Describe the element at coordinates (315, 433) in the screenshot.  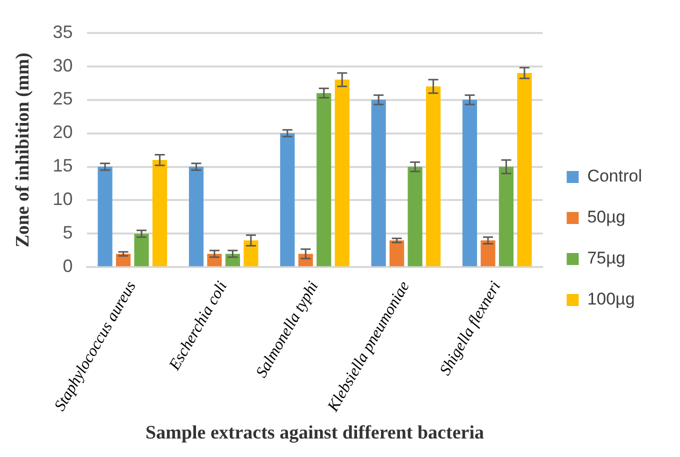
I see `x-axis-title: Sample extracts against different bacteria` at that location.